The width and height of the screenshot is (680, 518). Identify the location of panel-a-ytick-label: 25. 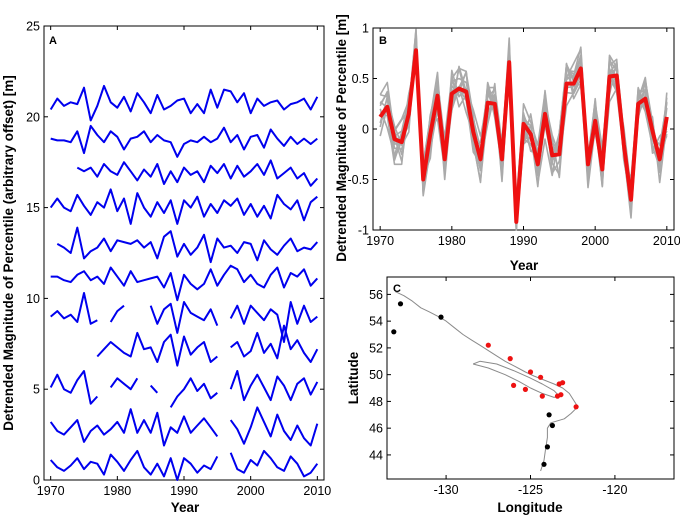
(33, 27).